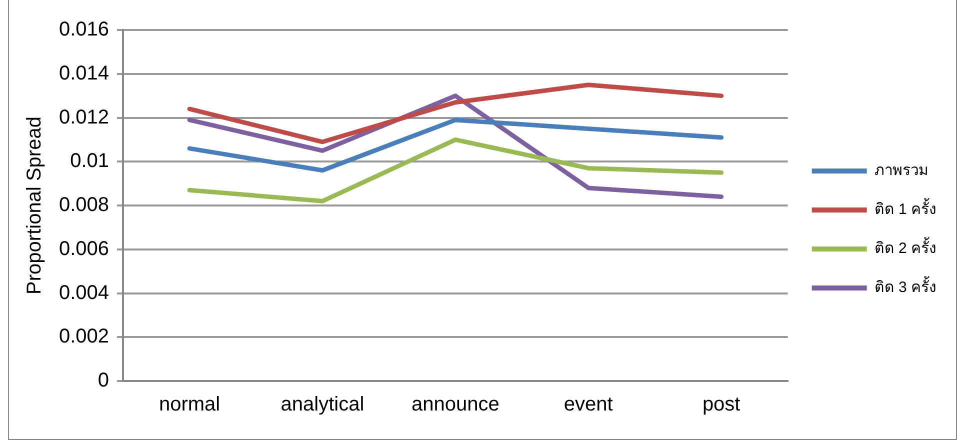 The image size is (957, 441). Describe the element at coordinates (84, 337) in the screenshot. I see `y-tick-label: 0.002` at that location.